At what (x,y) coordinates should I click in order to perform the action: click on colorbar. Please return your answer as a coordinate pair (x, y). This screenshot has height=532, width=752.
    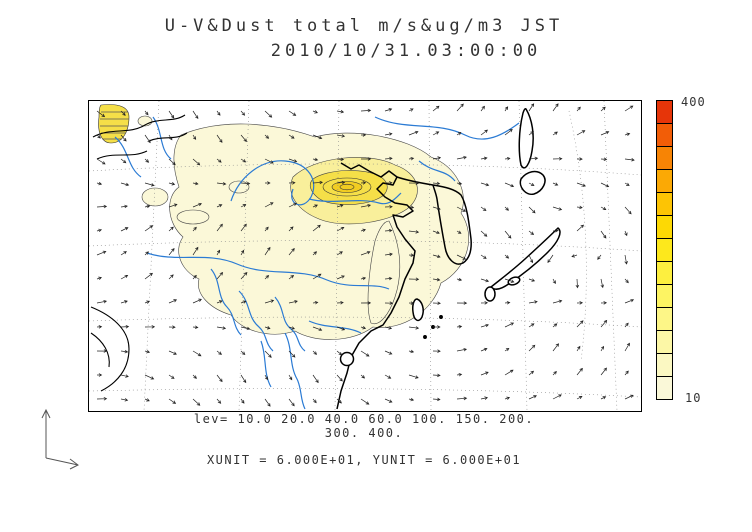
    Looking at the image, I should click on (664, 250).